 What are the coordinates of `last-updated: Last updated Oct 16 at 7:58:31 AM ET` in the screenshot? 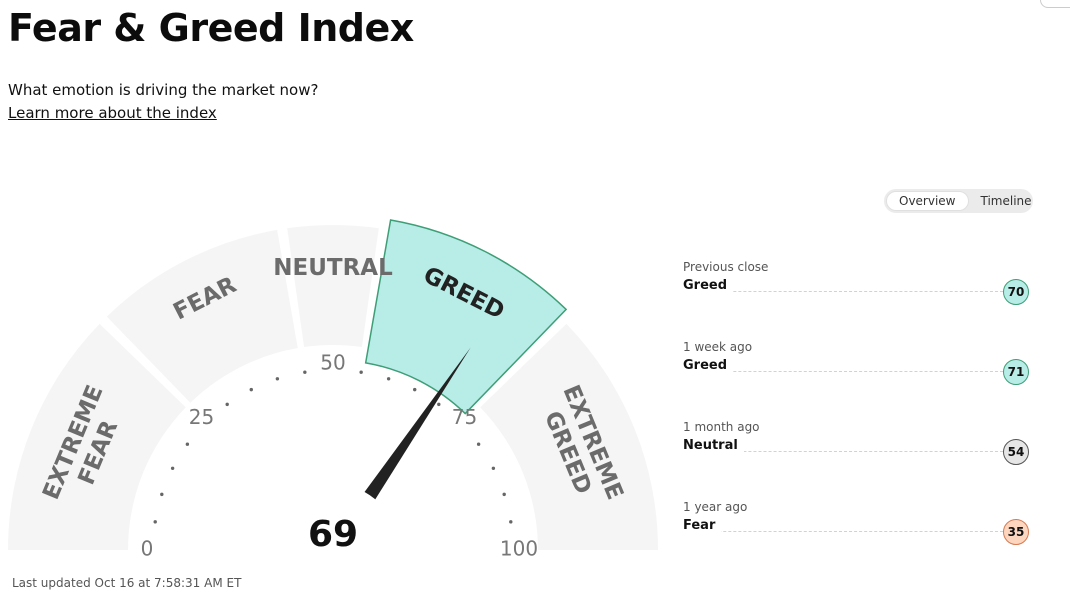 It's located at (127, 583).